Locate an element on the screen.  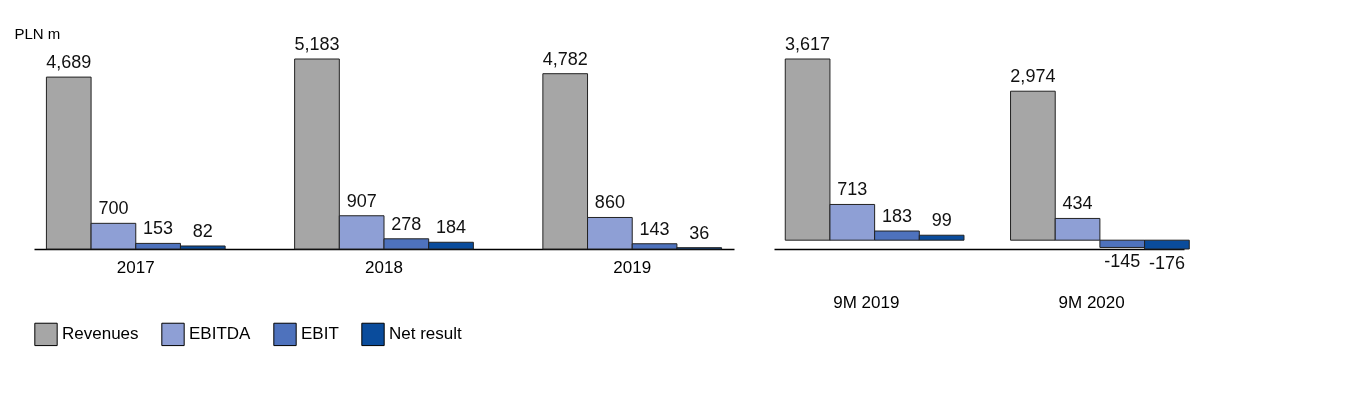
data-label: 4,689 is located at coordinates (69, 62).